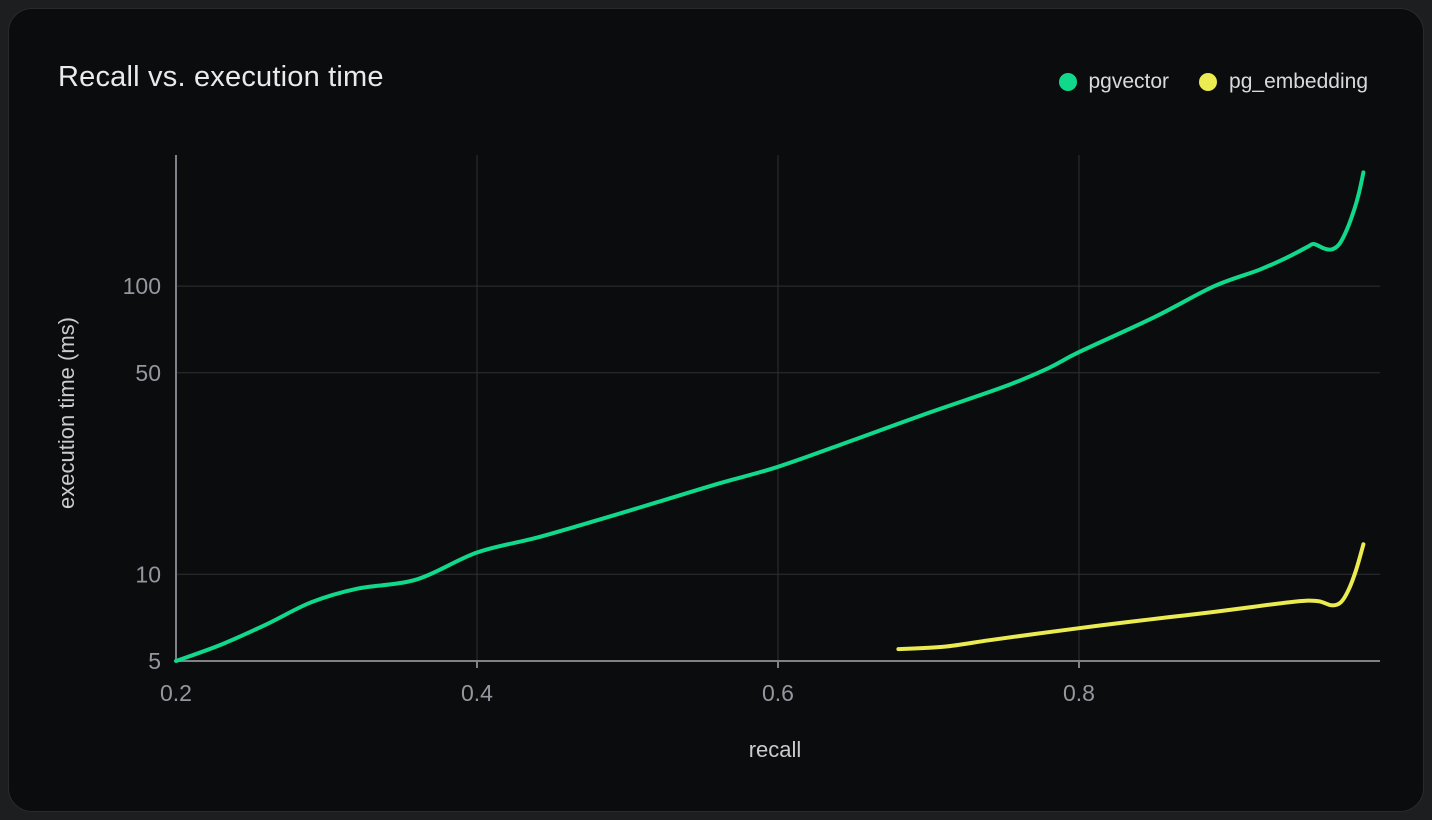  Describe the element at coordinates (1079, 693) in the screenshot. I see `x-tick-label: 0.8` at that location.